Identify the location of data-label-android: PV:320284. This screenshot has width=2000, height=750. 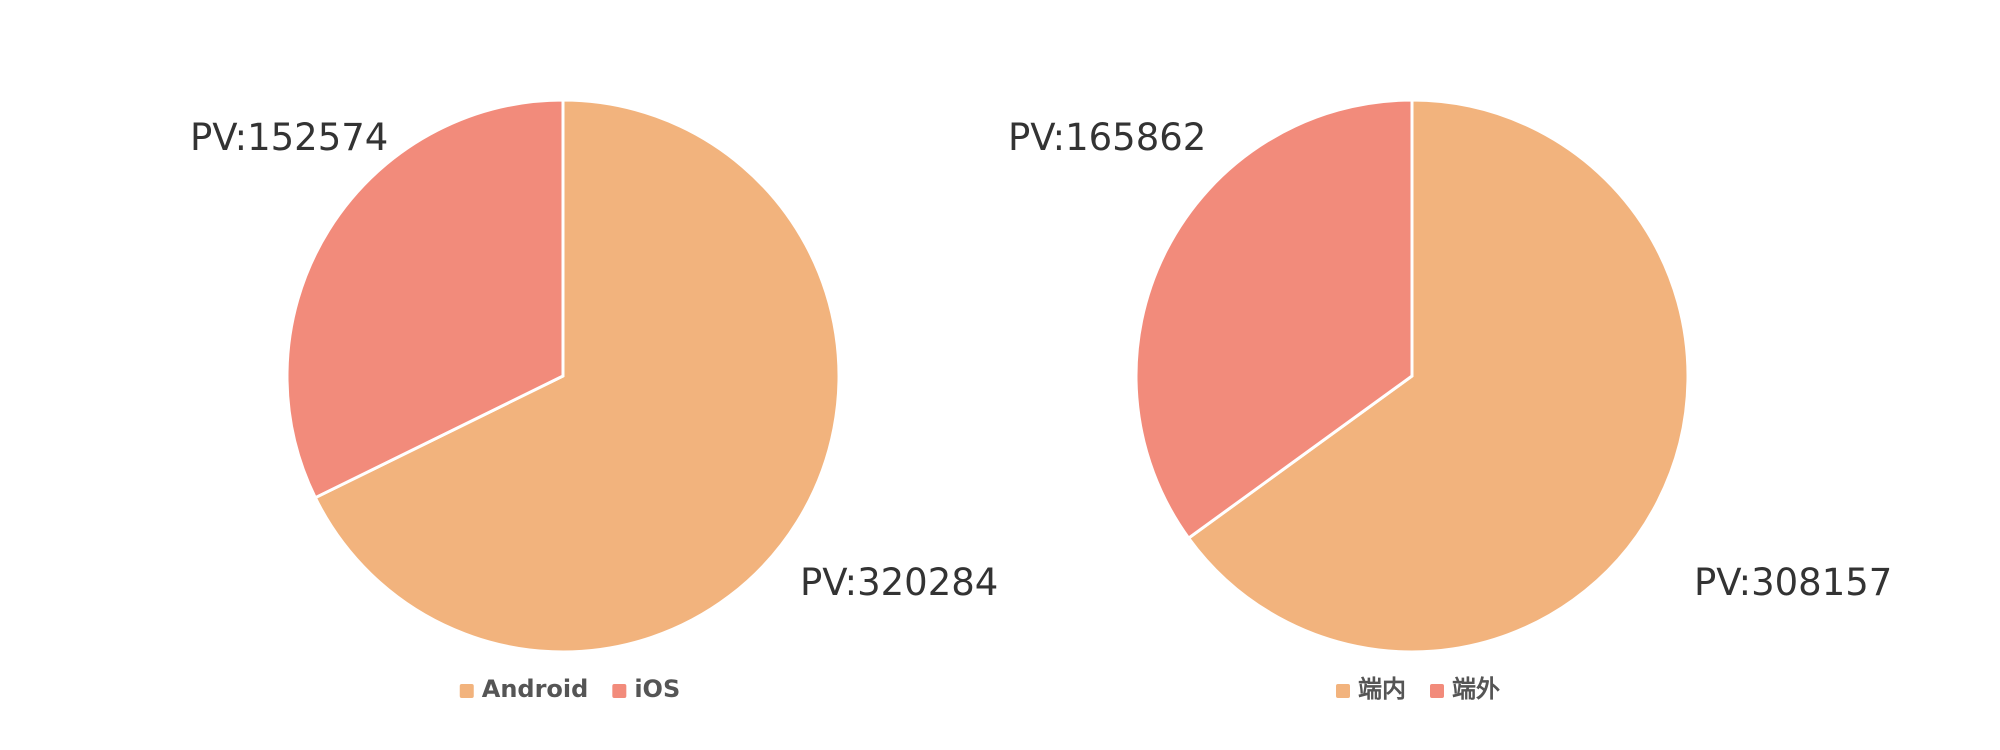
(899, 582).